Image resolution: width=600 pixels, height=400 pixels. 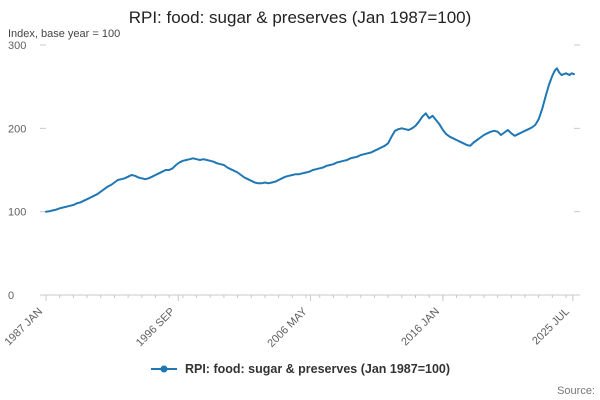 I want to click on x-tick-label: 1987 JAN, so click(x=23, y=327).